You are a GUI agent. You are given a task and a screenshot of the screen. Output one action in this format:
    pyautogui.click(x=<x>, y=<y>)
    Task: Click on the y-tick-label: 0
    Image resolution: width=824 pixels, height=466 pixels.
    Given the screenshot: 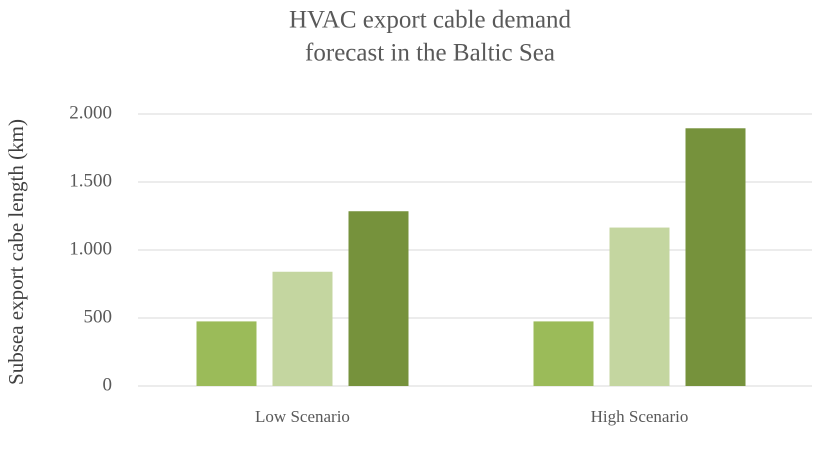 What is the action you would take?
    pyautogui.click(x=108, y=384)
    